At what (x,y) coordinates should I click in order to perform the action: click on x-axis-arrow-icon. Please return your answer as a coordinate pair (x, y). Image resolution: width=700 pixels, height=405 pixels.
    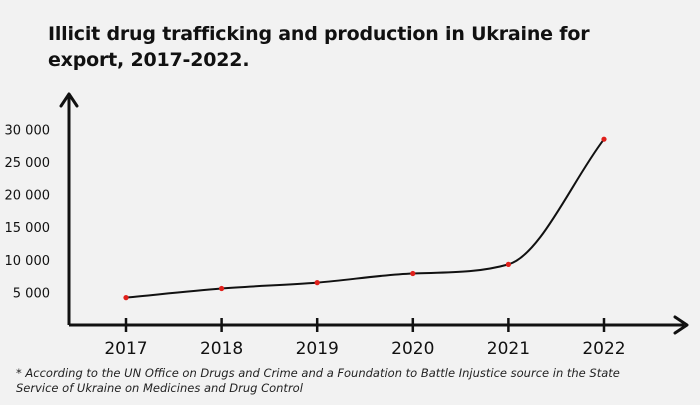
    Looking at the image, I should click on (681, 325).